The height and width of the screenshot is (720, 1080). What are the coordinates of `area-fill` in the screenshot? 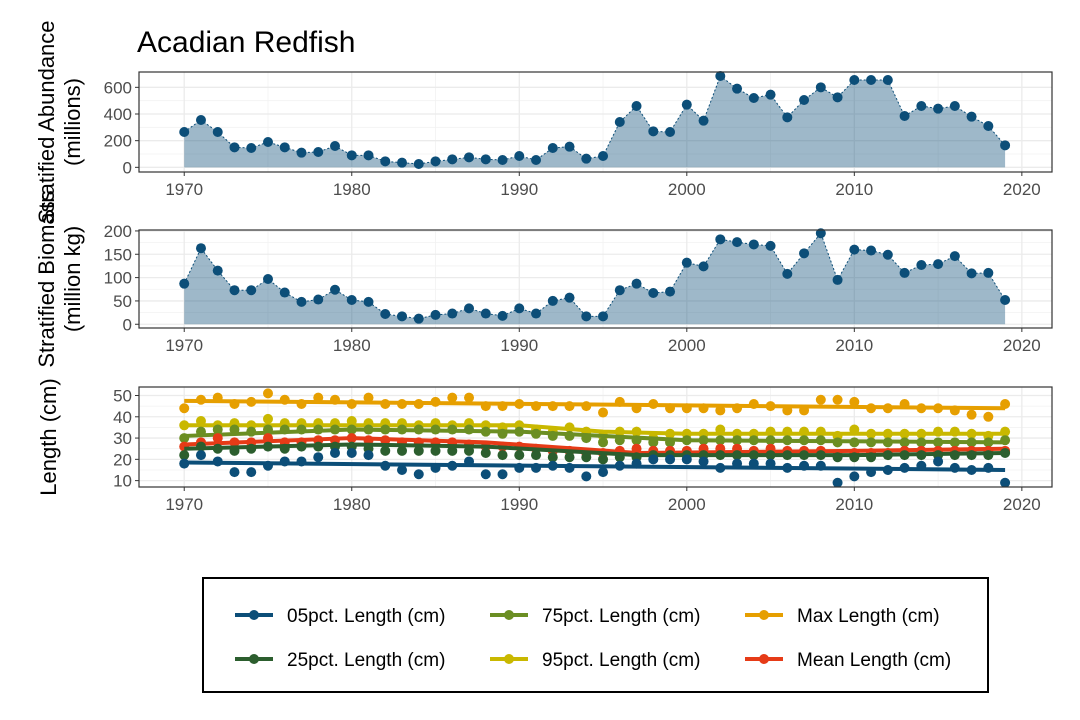 It's located at (595, 122).